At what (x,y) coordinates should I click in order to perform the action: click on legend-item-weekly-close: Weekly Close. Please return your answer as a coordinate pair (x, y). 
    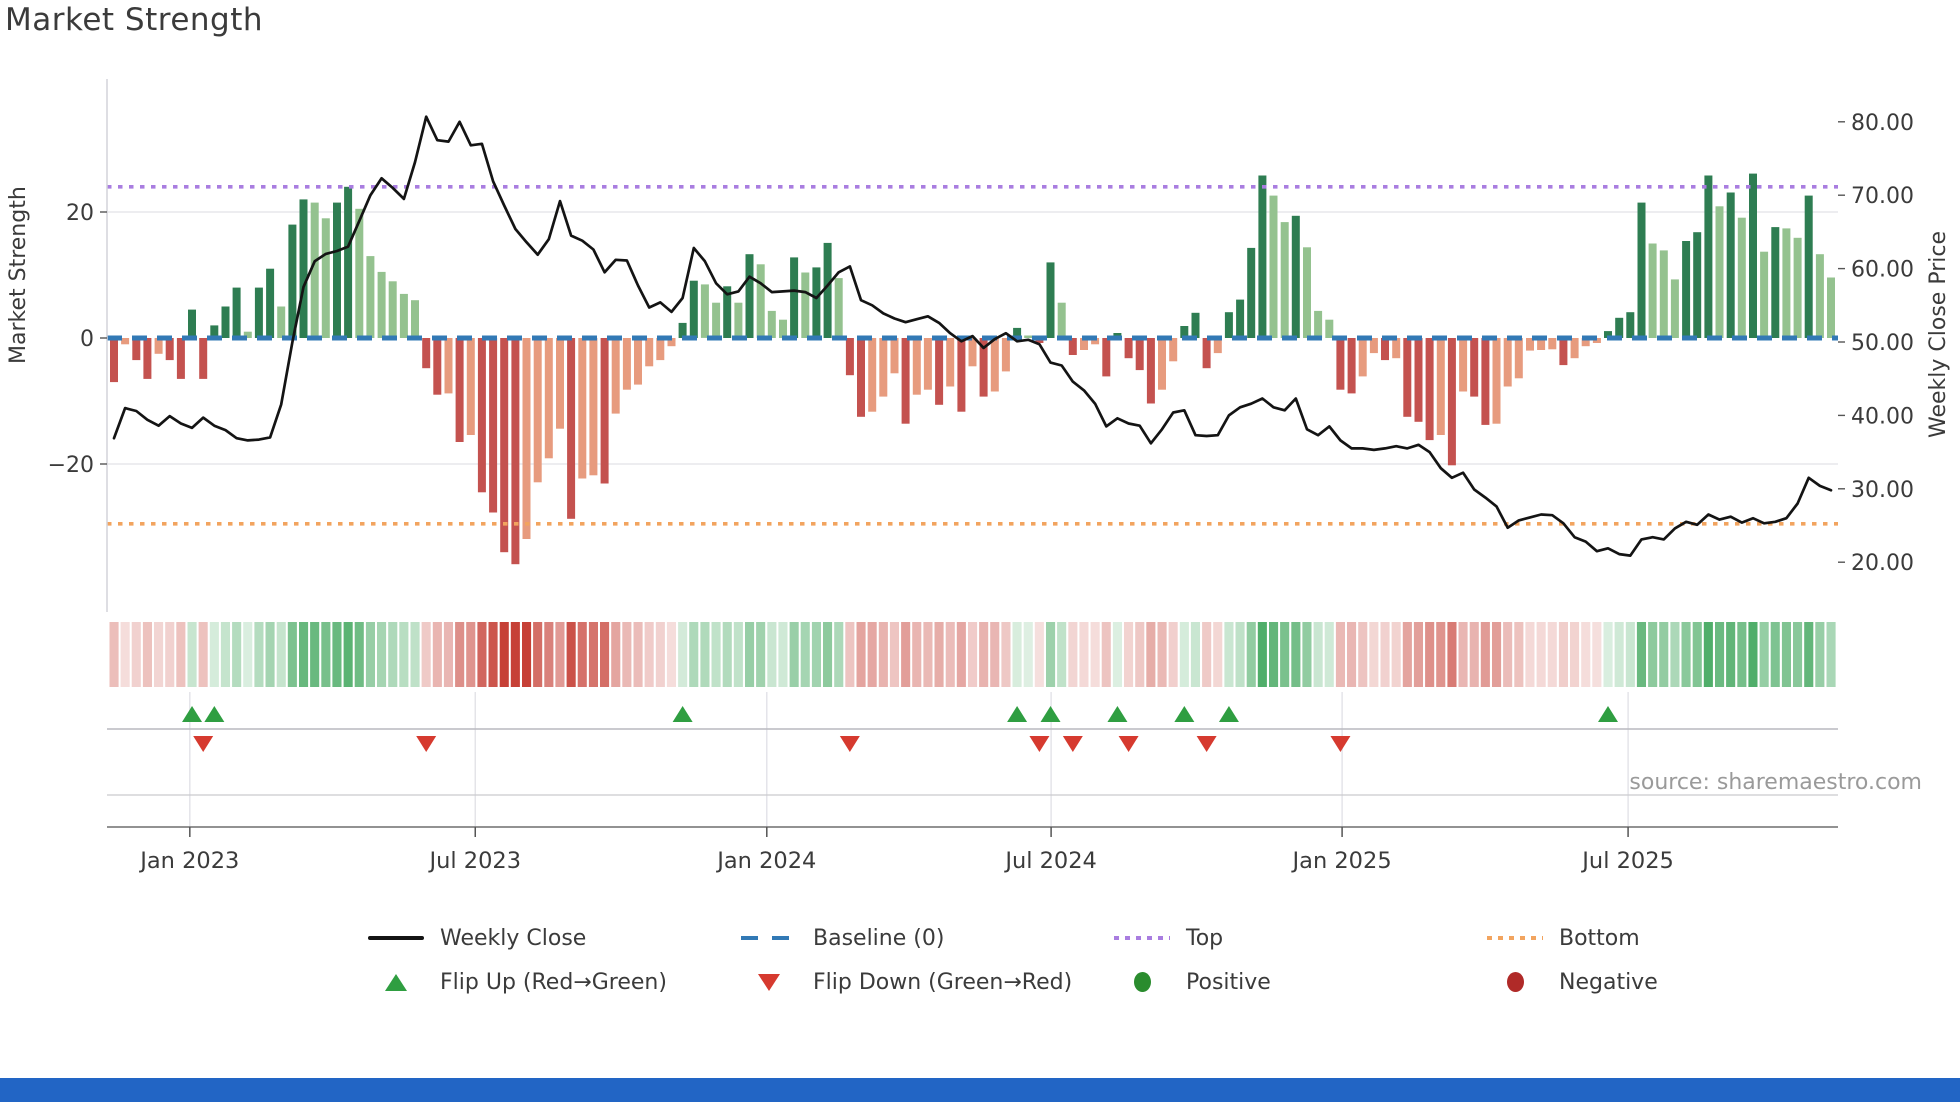
    Looking at the image, I should click on (554, 938).